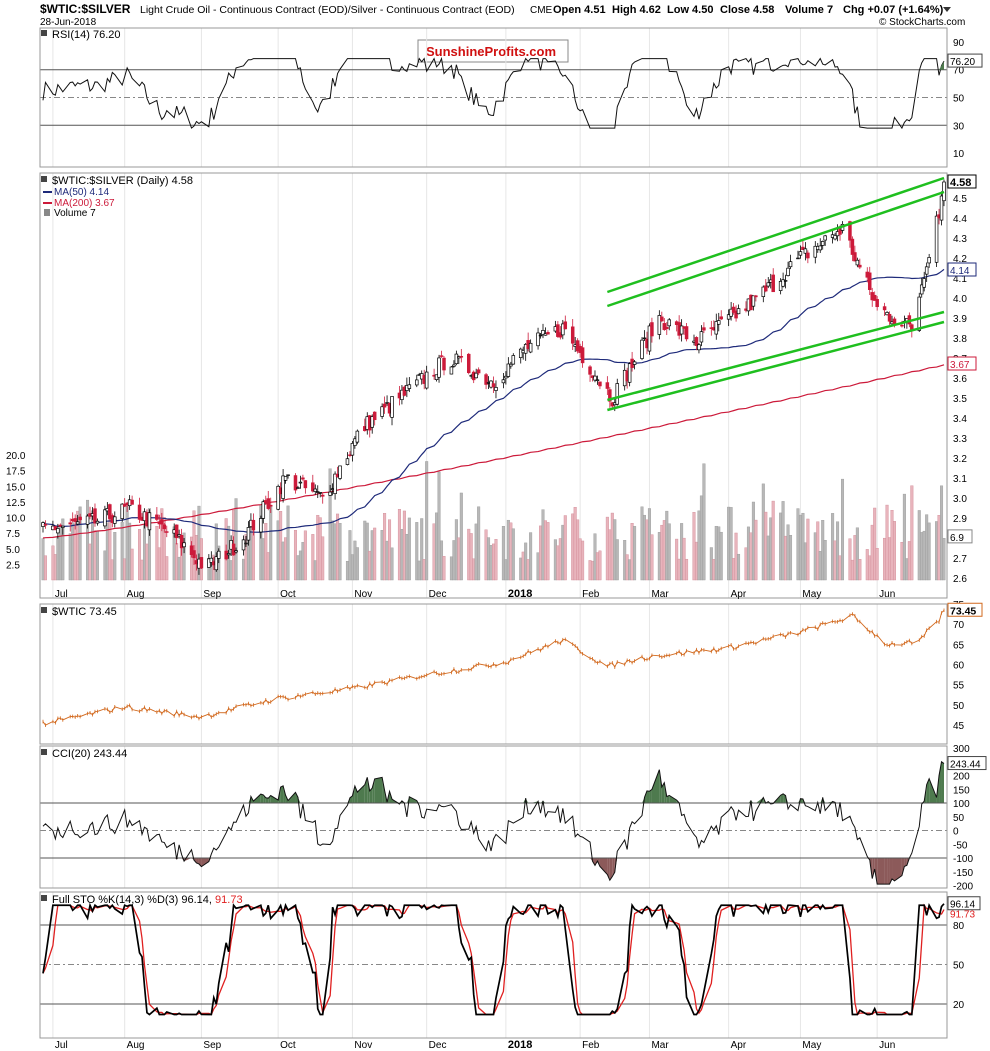 Image resolution: width=990 pixels, height=1051 pixels. I want to click on high-value: High 4.62, so click(636, 10).